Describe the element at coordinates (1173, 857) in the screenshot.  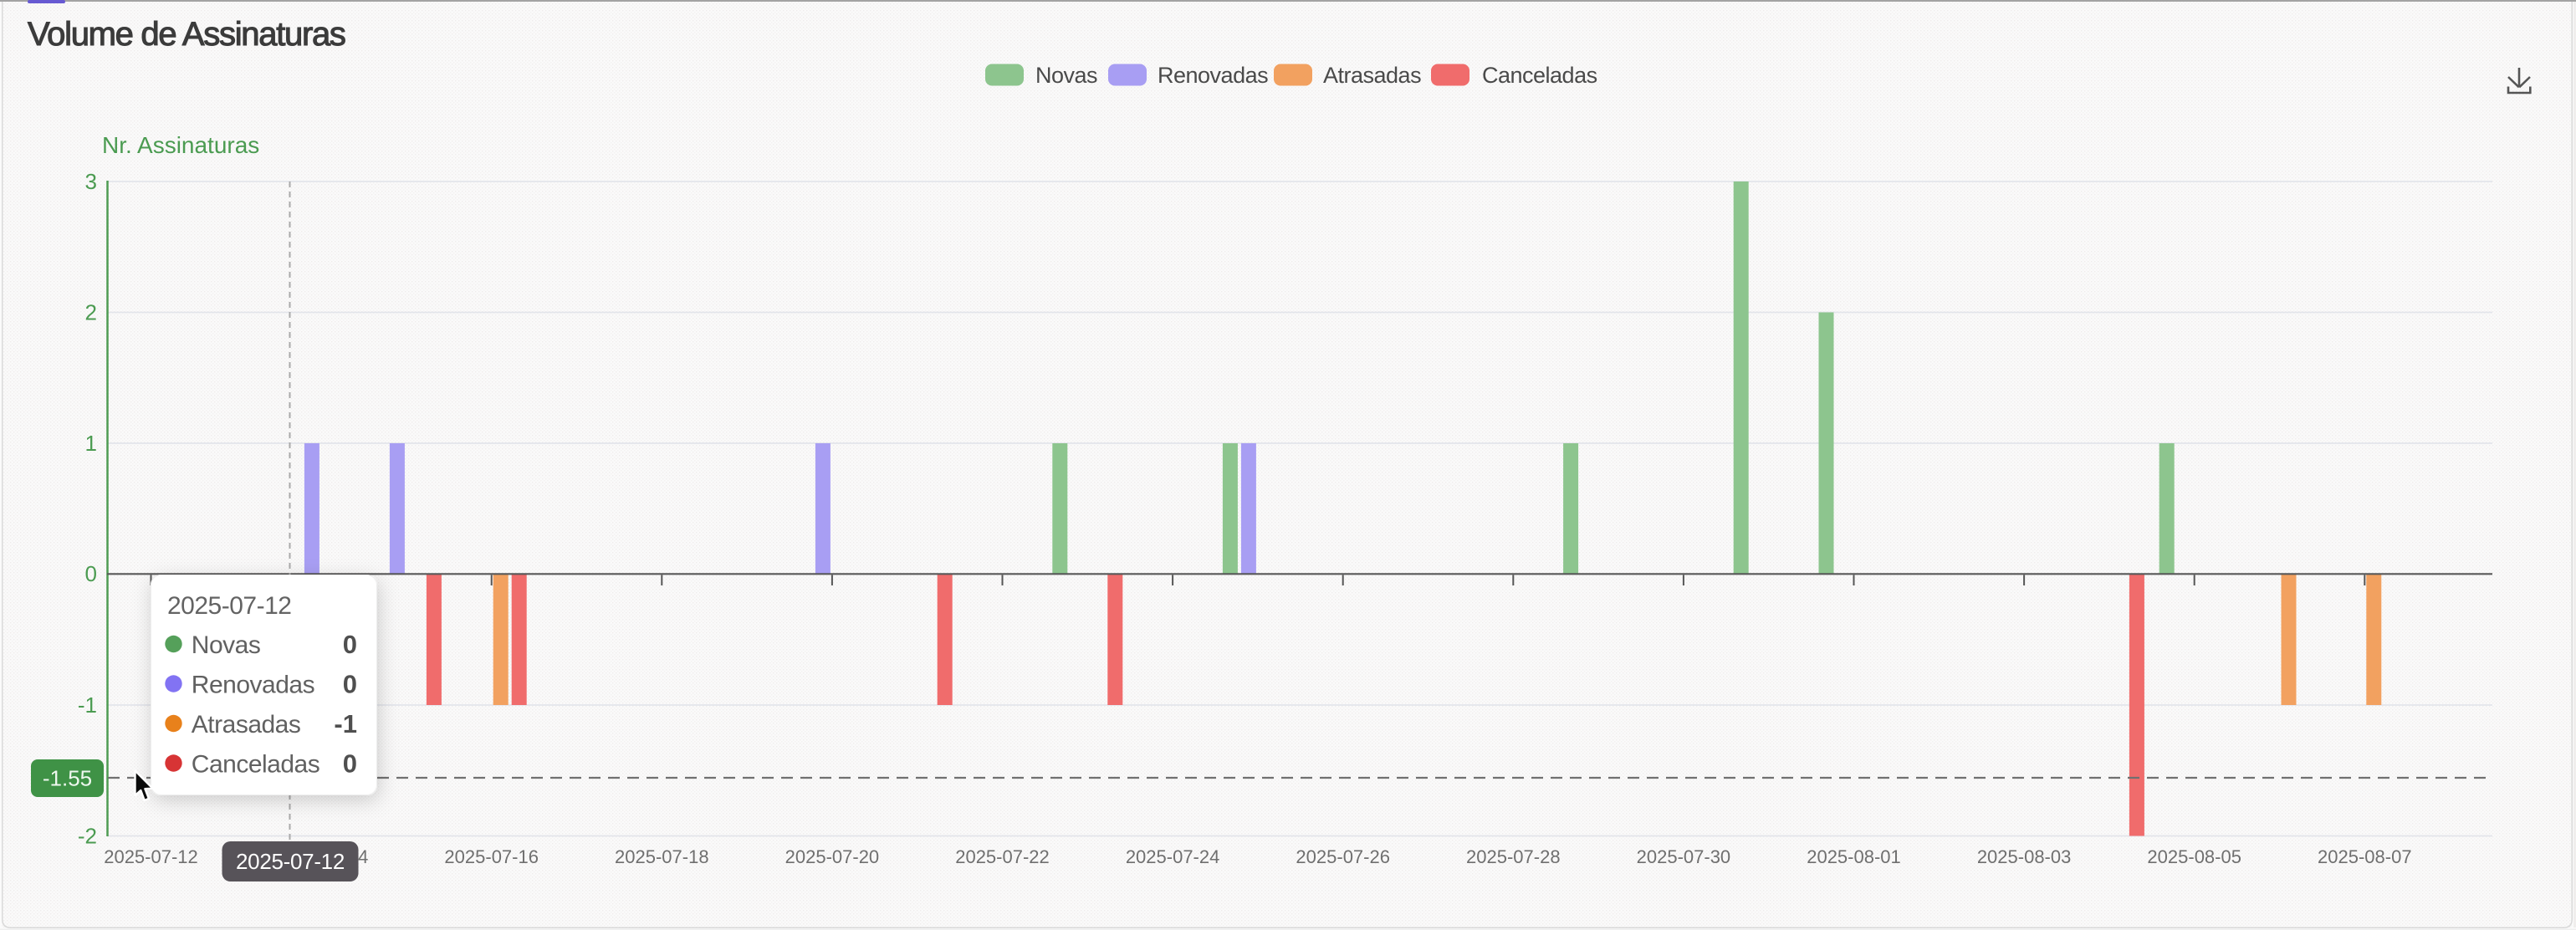
I see `svg-text: 2025-07-24` at that location.